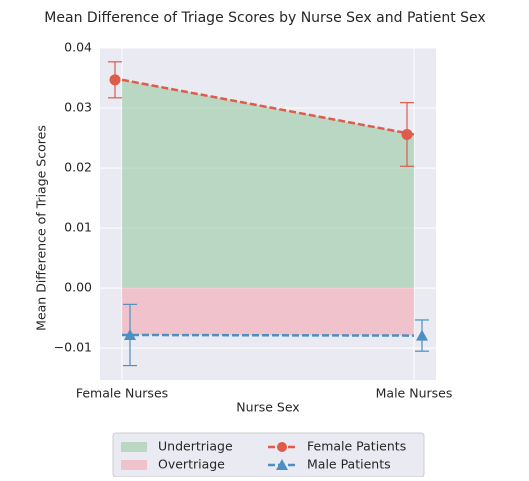 This screenshot has height=481, width=529. What do you see at coordinates (78, 227) in the screenshot?
I see `y-tick-label: 0.01` at bounding box center [78, 227].